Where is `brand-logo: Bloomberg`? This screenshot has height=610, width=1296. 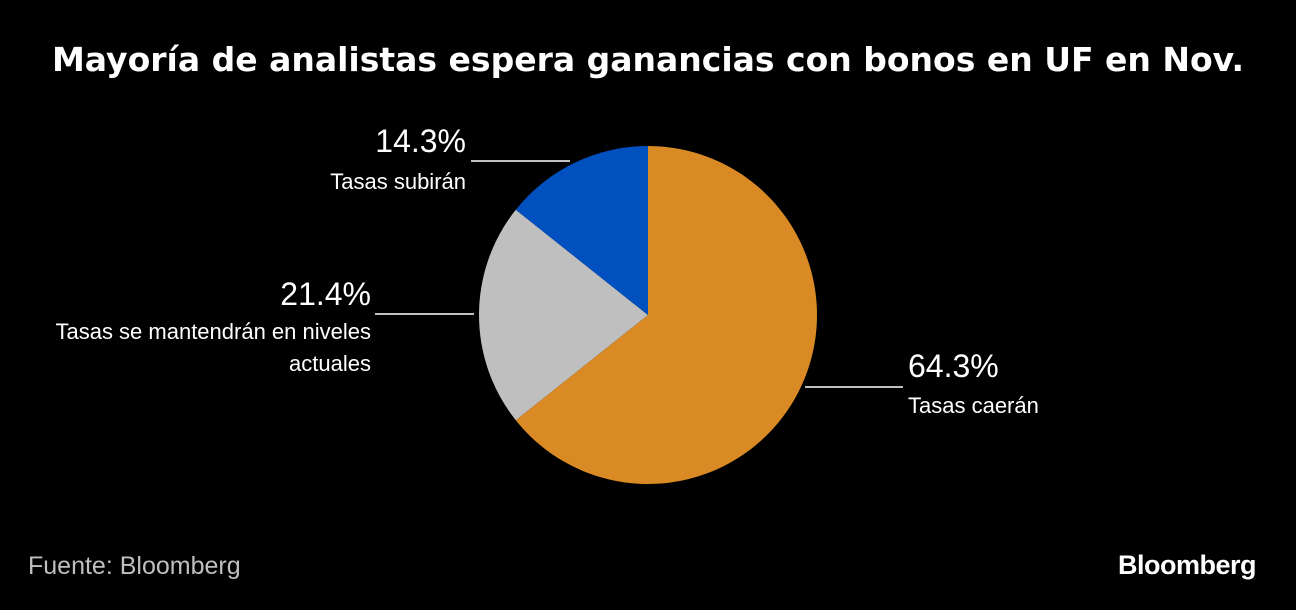
brand-logo: Bloomberg is located at coordinates (1187, 565).